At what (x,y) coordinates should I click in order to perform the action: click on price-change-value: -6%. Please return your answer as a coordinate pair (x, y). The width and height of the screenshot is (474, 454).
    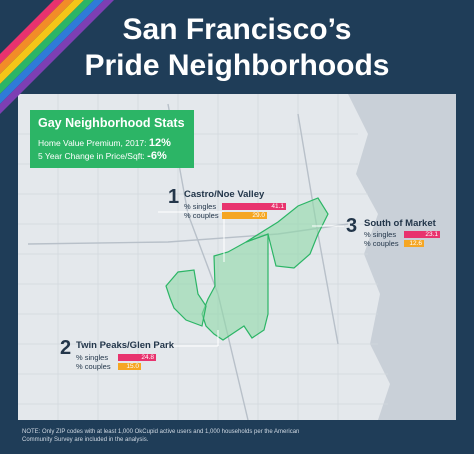
    Looking at the image, I should click on (157, 156).